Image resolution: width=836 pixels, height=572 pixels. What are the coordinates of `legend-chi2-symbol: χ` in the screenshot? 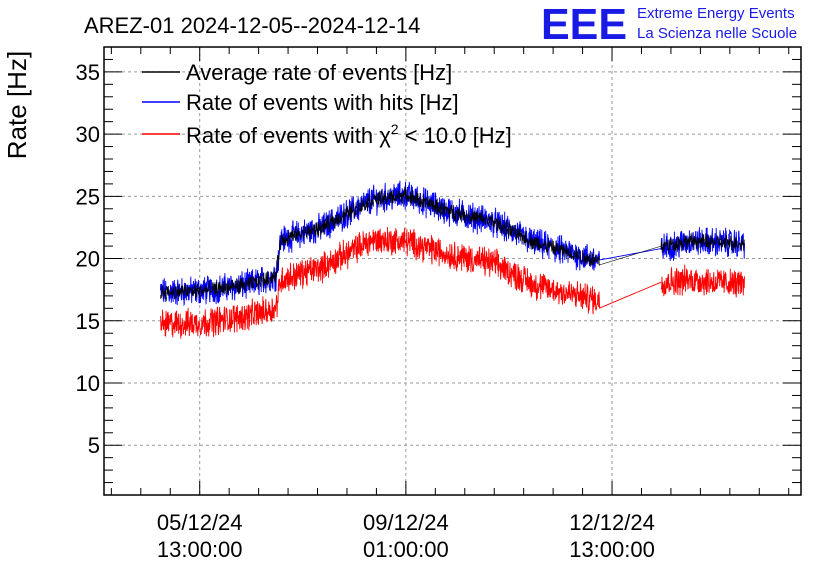 It's located at (385, 135).